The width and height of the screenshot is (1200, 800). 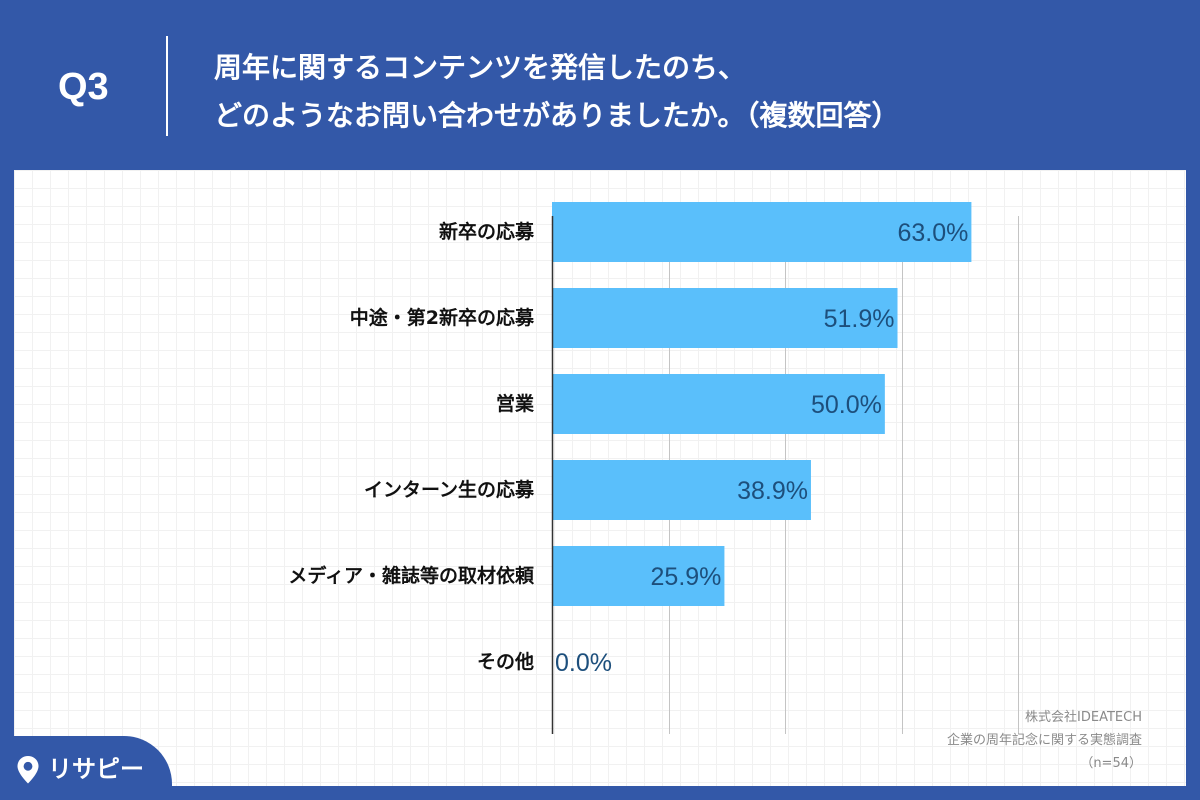 What do you see at coordinates (487, 231) in the screenshot?
I see `category-label-1: 新卒の応募` at bounding box center [487, 231].